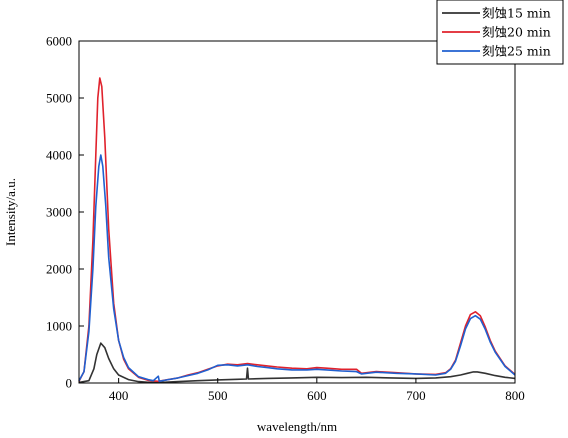 This screenshot has height=438, width=568. I want to click on y-tick-label: 2000, so click(59, 269).